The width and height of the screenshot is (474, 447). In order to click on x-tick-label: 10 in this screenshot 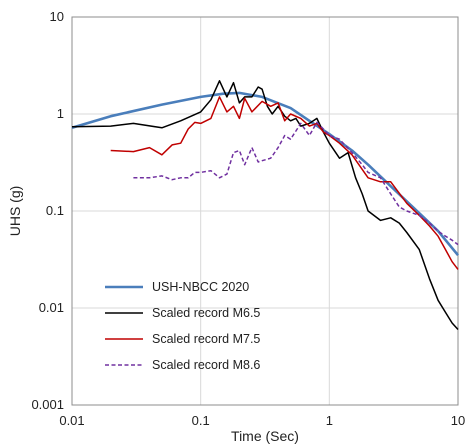, I will do `click(458, 420)`.